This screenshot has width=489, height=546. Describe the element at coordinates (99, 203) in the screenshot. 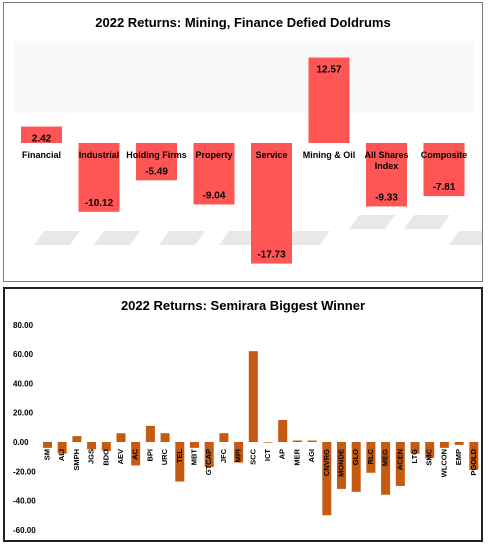

I see `value-label: -10.12` at that location.